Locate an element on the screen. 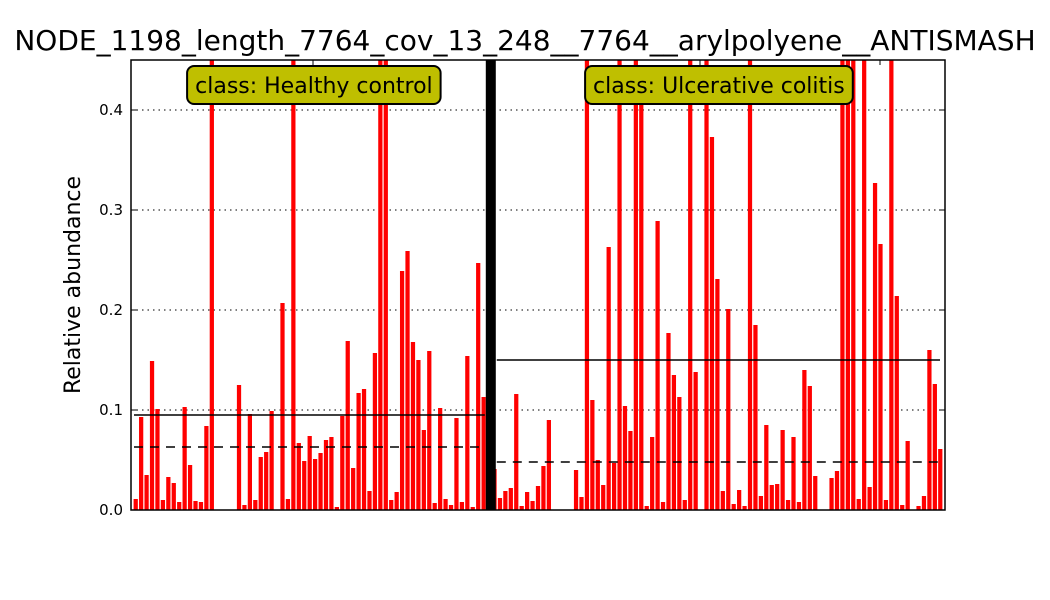 The width and height of the screenshot is (1050, 600). class-label-text: class: Healthy control is located at coordinates (314, 86).